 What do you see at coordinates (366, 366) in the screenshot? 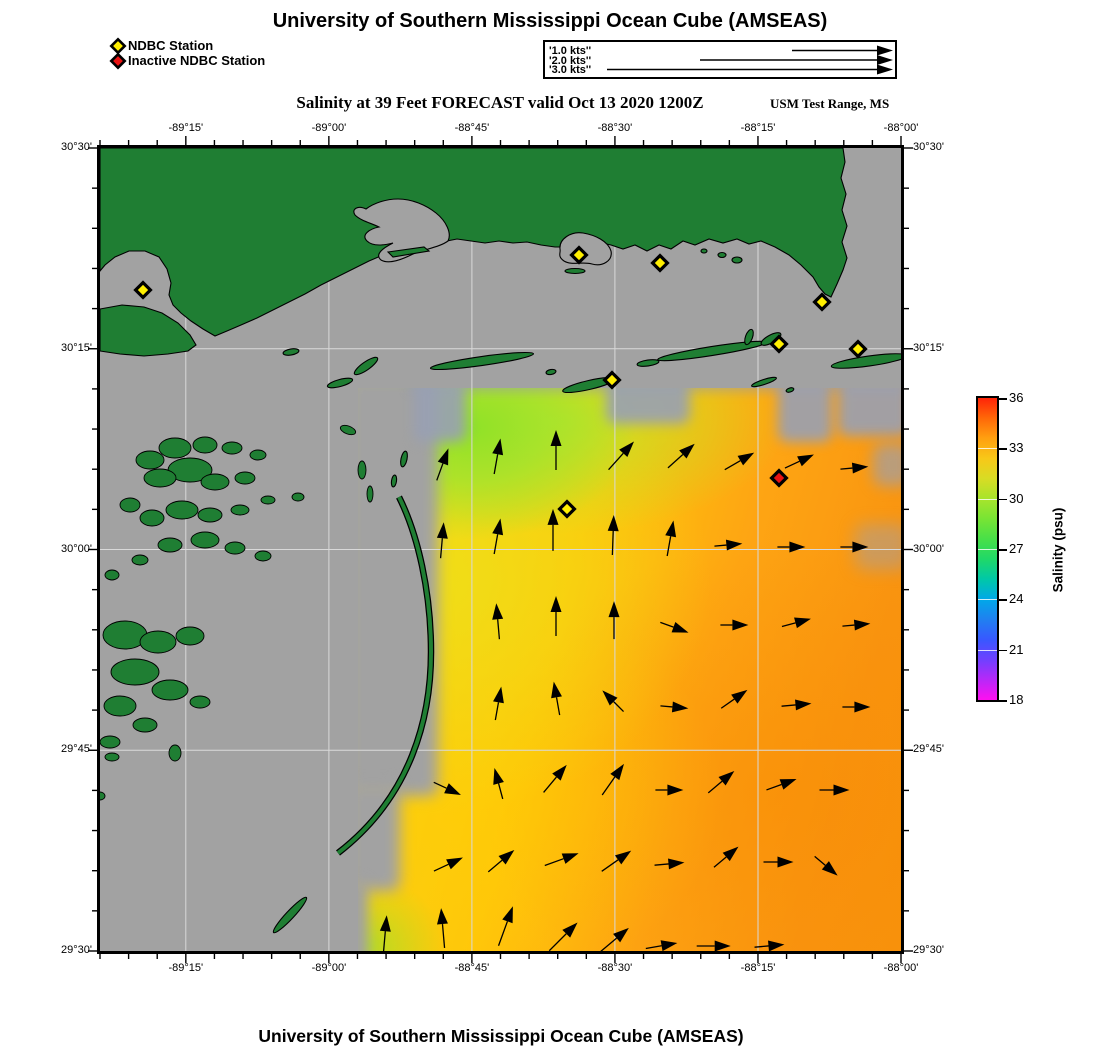
I see `island-cat-n` at bounding box center [366, 366].